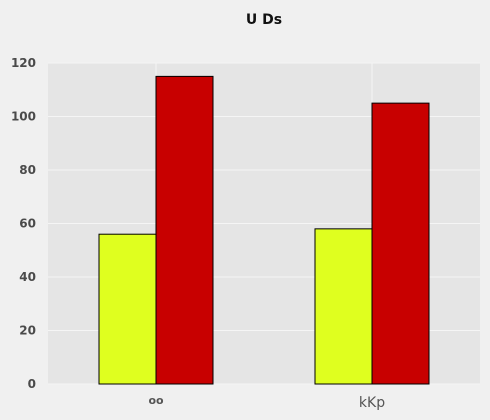 The image size is (490, 420). I want to click on chart-title: U Ds, so click(264, 20).